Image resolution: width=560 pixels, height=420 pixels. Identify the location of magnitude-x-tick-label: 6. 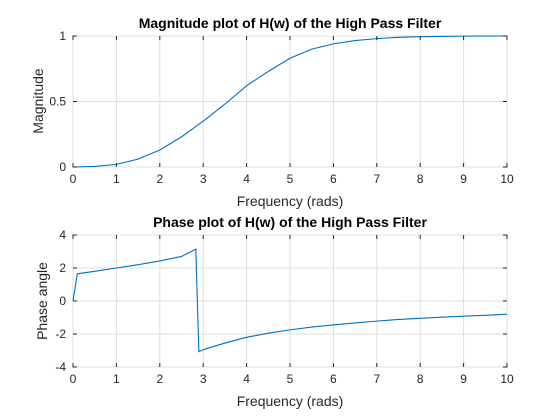
(333, 179).